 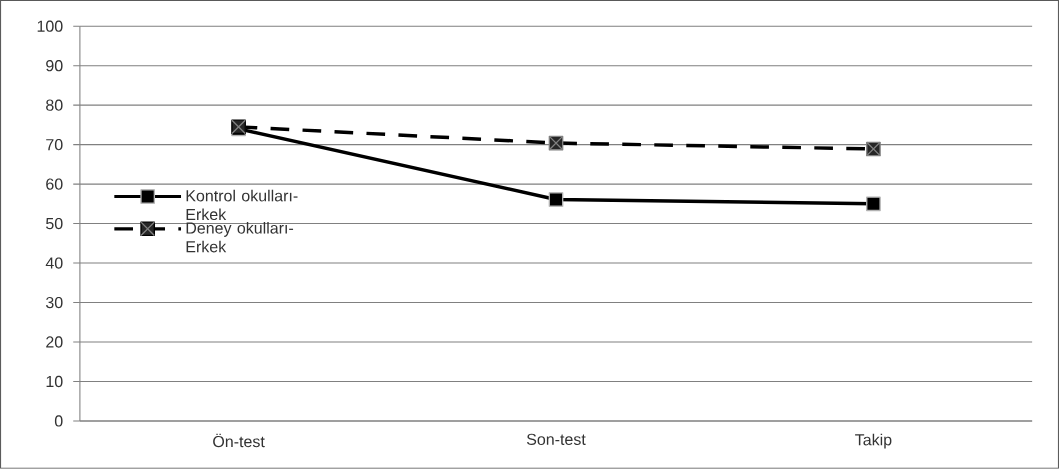 What do you see at coordinates (54, 145) in the screenshot?
I see `y-tick-label: 70` at bounding box center [54, 145].